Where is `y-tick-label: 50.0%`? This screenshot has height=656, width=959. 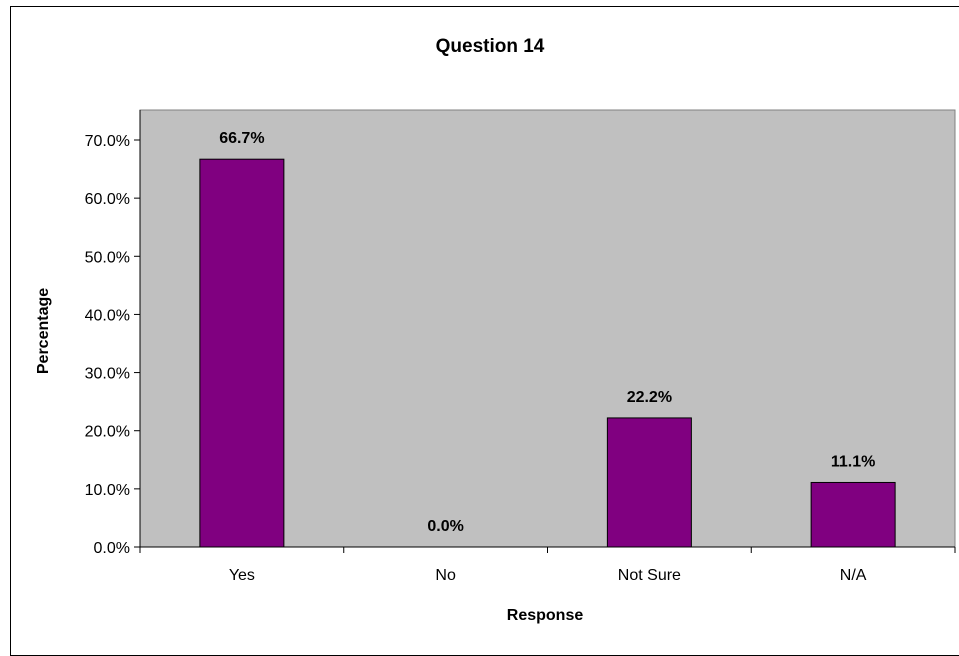 y-tick-label: 50.0% is located at coordinates (107, 257).